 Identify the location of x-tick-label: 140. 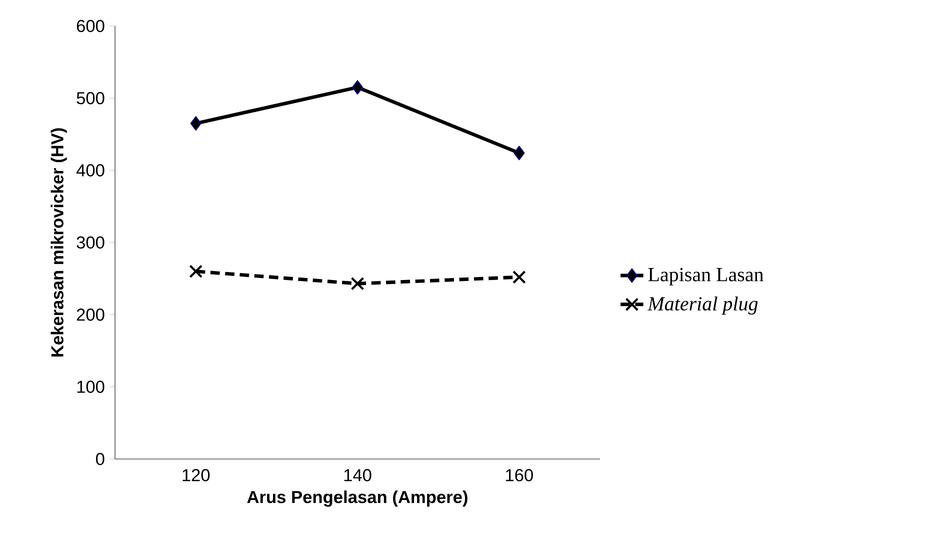
(358, 475).